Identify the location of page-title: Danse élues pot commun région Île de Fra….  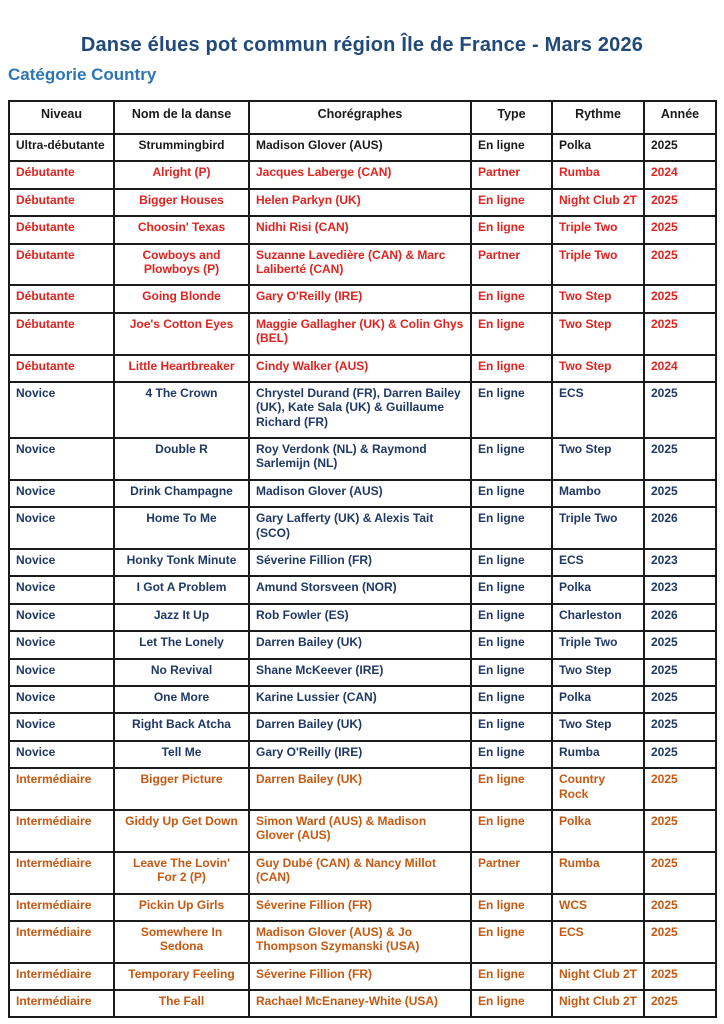
(362, 45).